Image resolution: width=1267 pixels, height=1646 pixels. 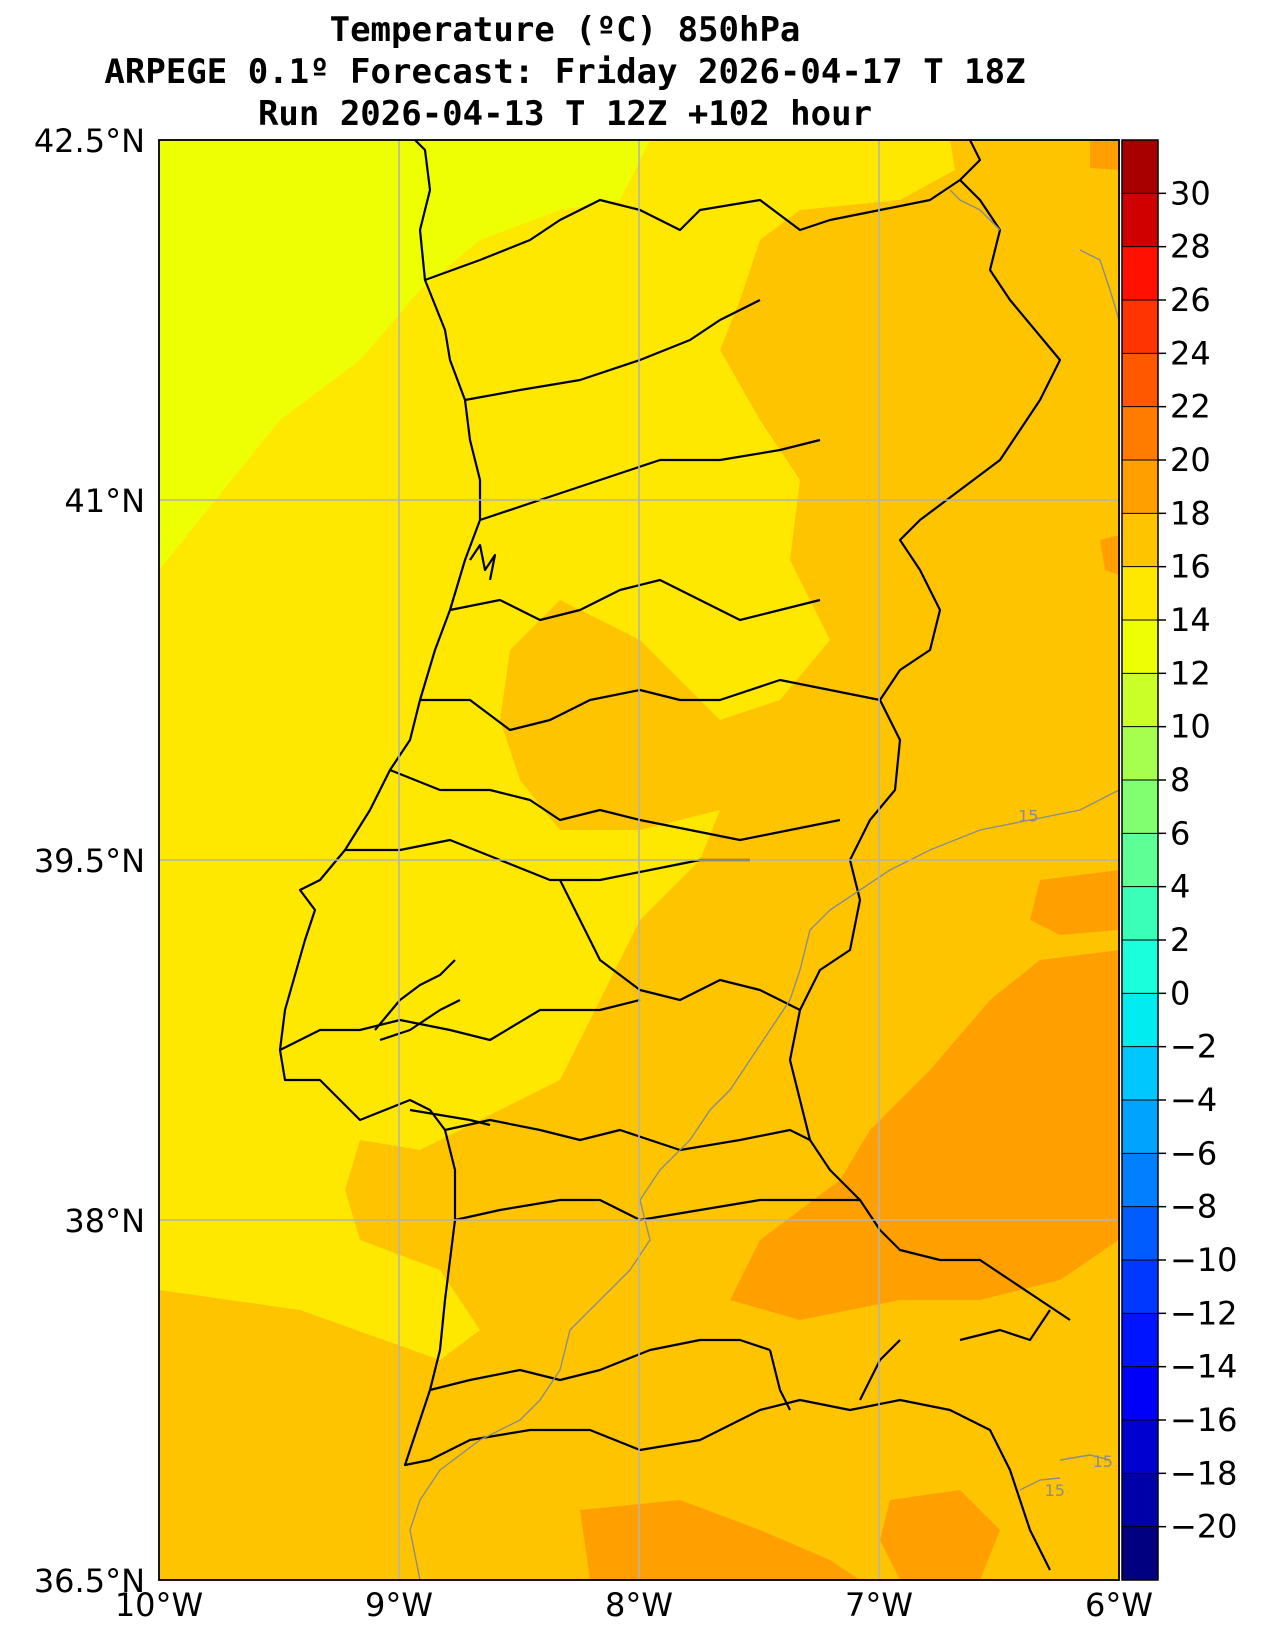 What do you see at coordinates (1204, 1367) in the screenshot?
I see `colorbar-tick-label-3: −14` at bounding box center [1204, 1367].